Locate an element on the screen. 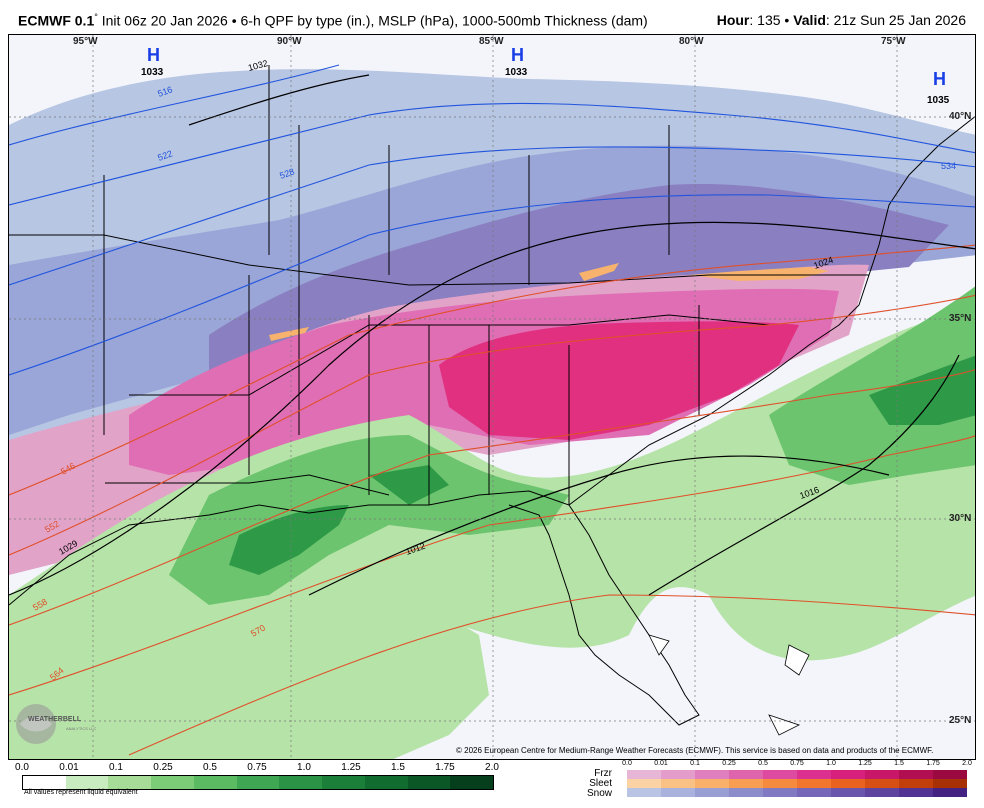 This screenshot has width=984, height=808. ptype-tick-label: 0.75 is located at coordinates (797, 763).